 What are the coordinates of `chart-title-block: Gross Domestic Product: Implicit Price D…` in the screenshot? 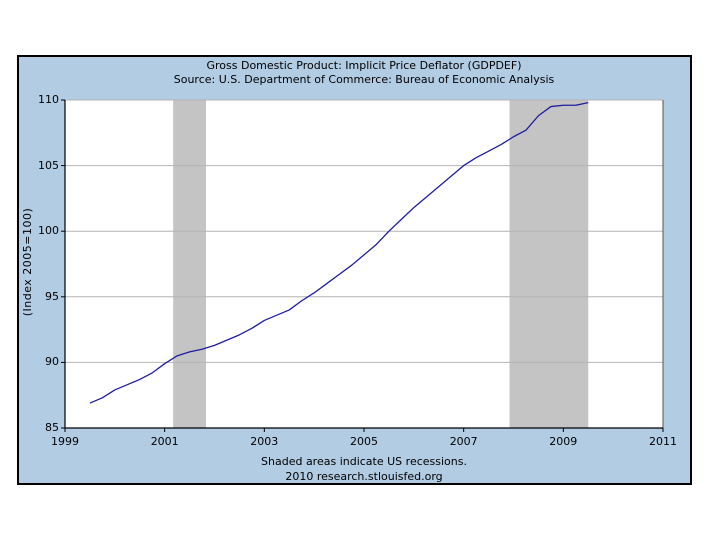 It's located at (364, 73).